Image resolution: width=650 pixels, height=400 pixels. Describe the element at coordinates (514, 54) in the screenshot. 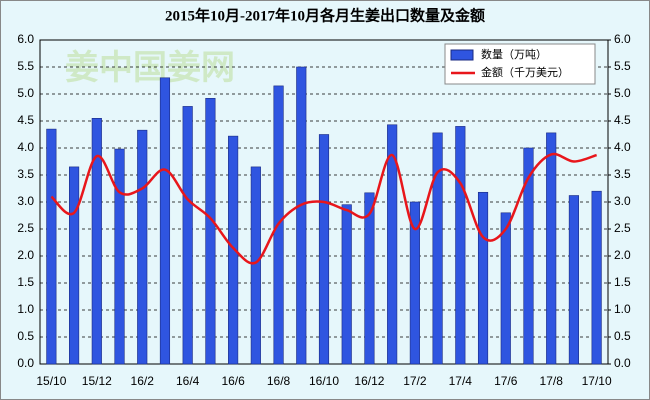

I see `legend-label: 数量（万吨）` at that location.